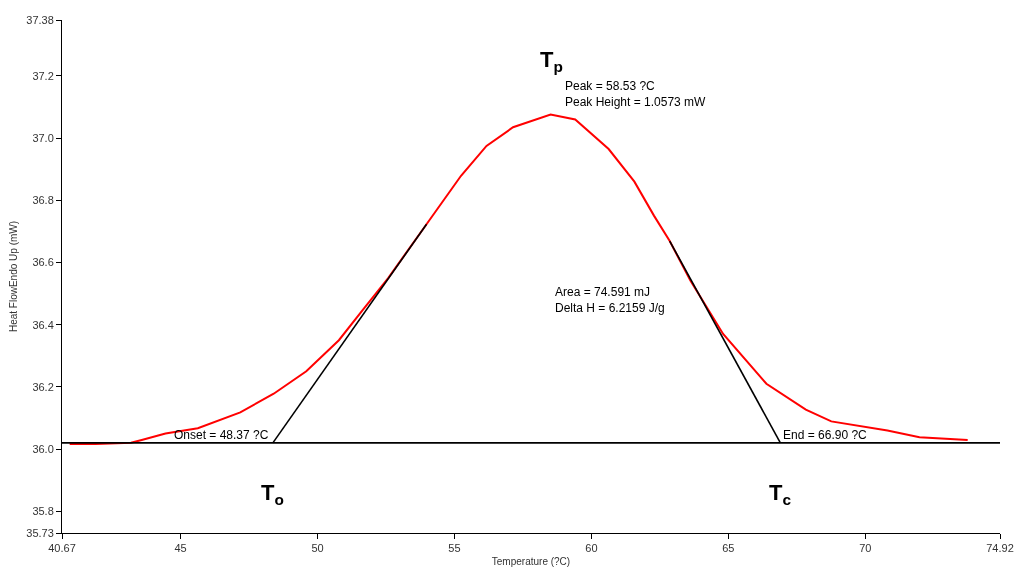  I want to click on y-tick-label: 36.0, so click(43, 448).